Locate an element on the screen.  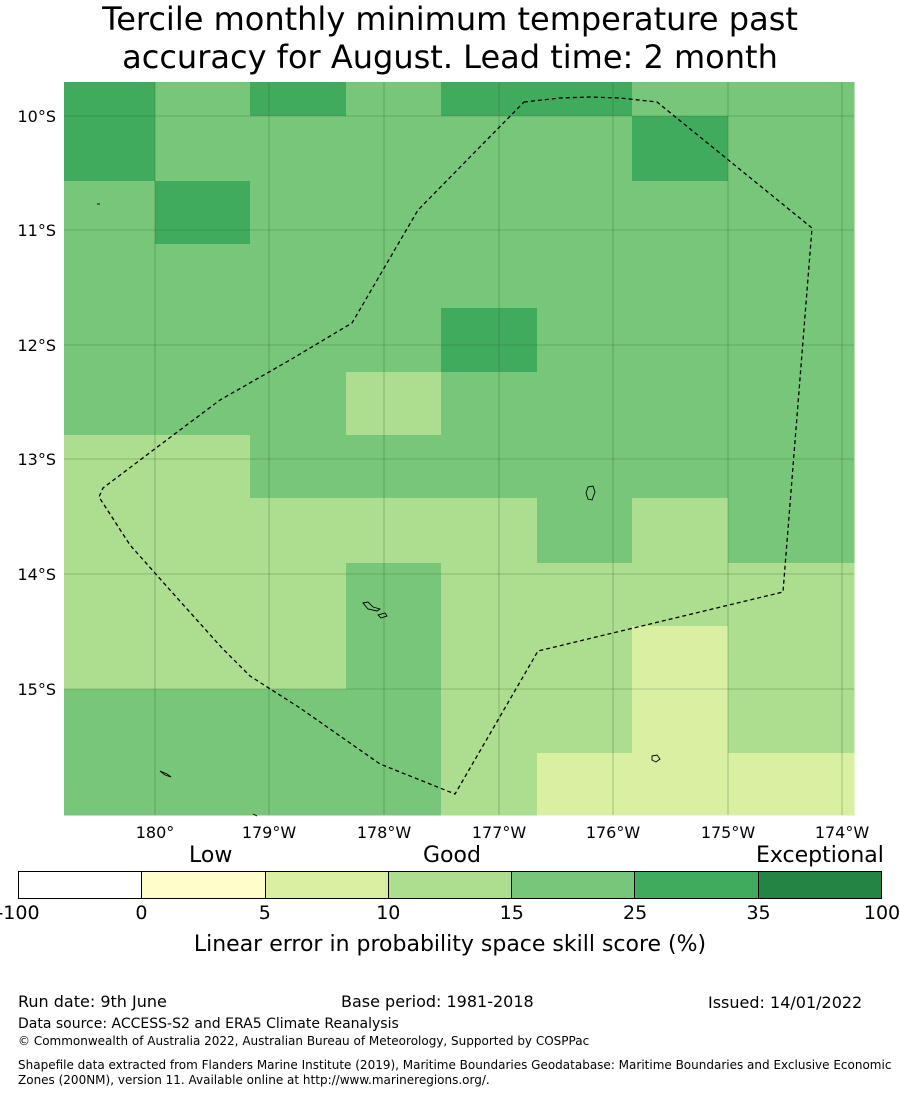
latitude-label: 14°S is located at coordinates (36, 574).